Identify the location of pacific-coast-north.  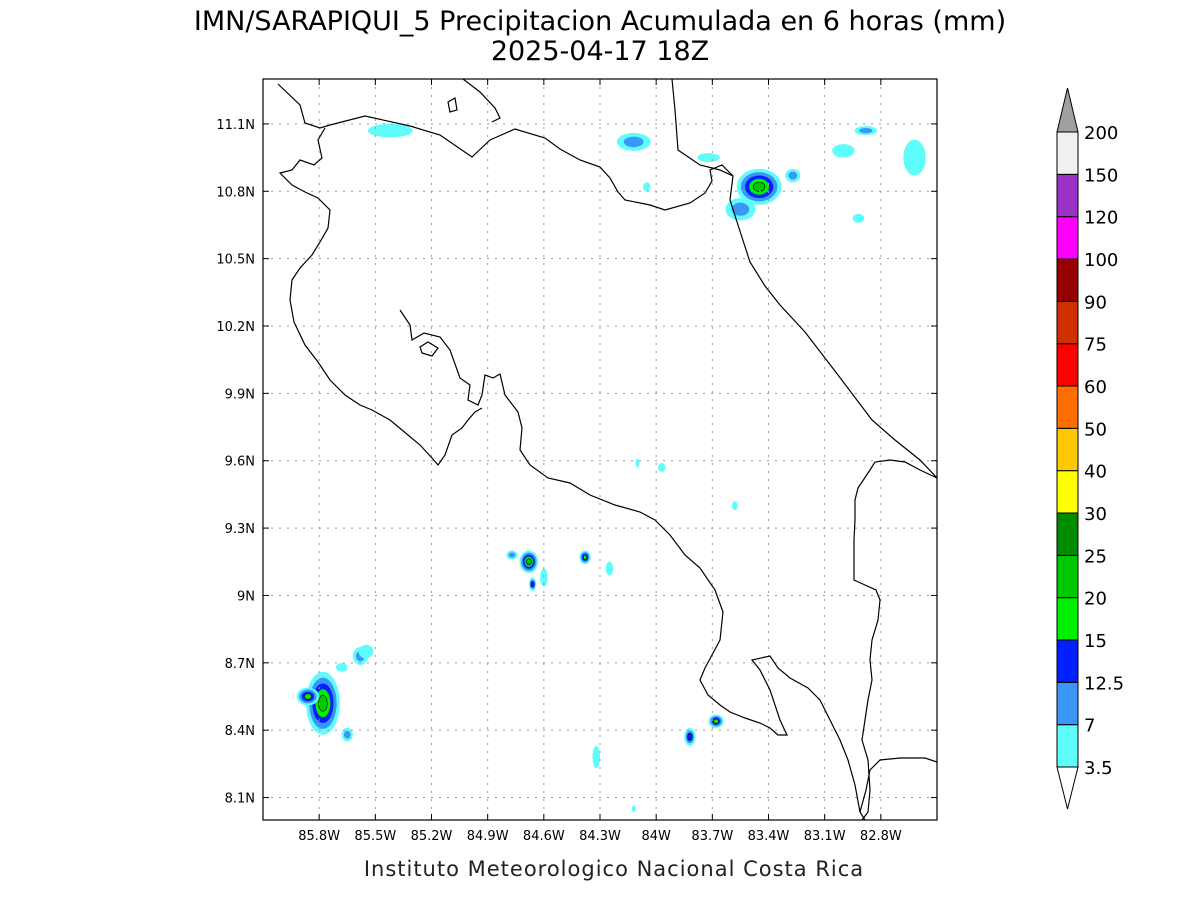
(380, 296).